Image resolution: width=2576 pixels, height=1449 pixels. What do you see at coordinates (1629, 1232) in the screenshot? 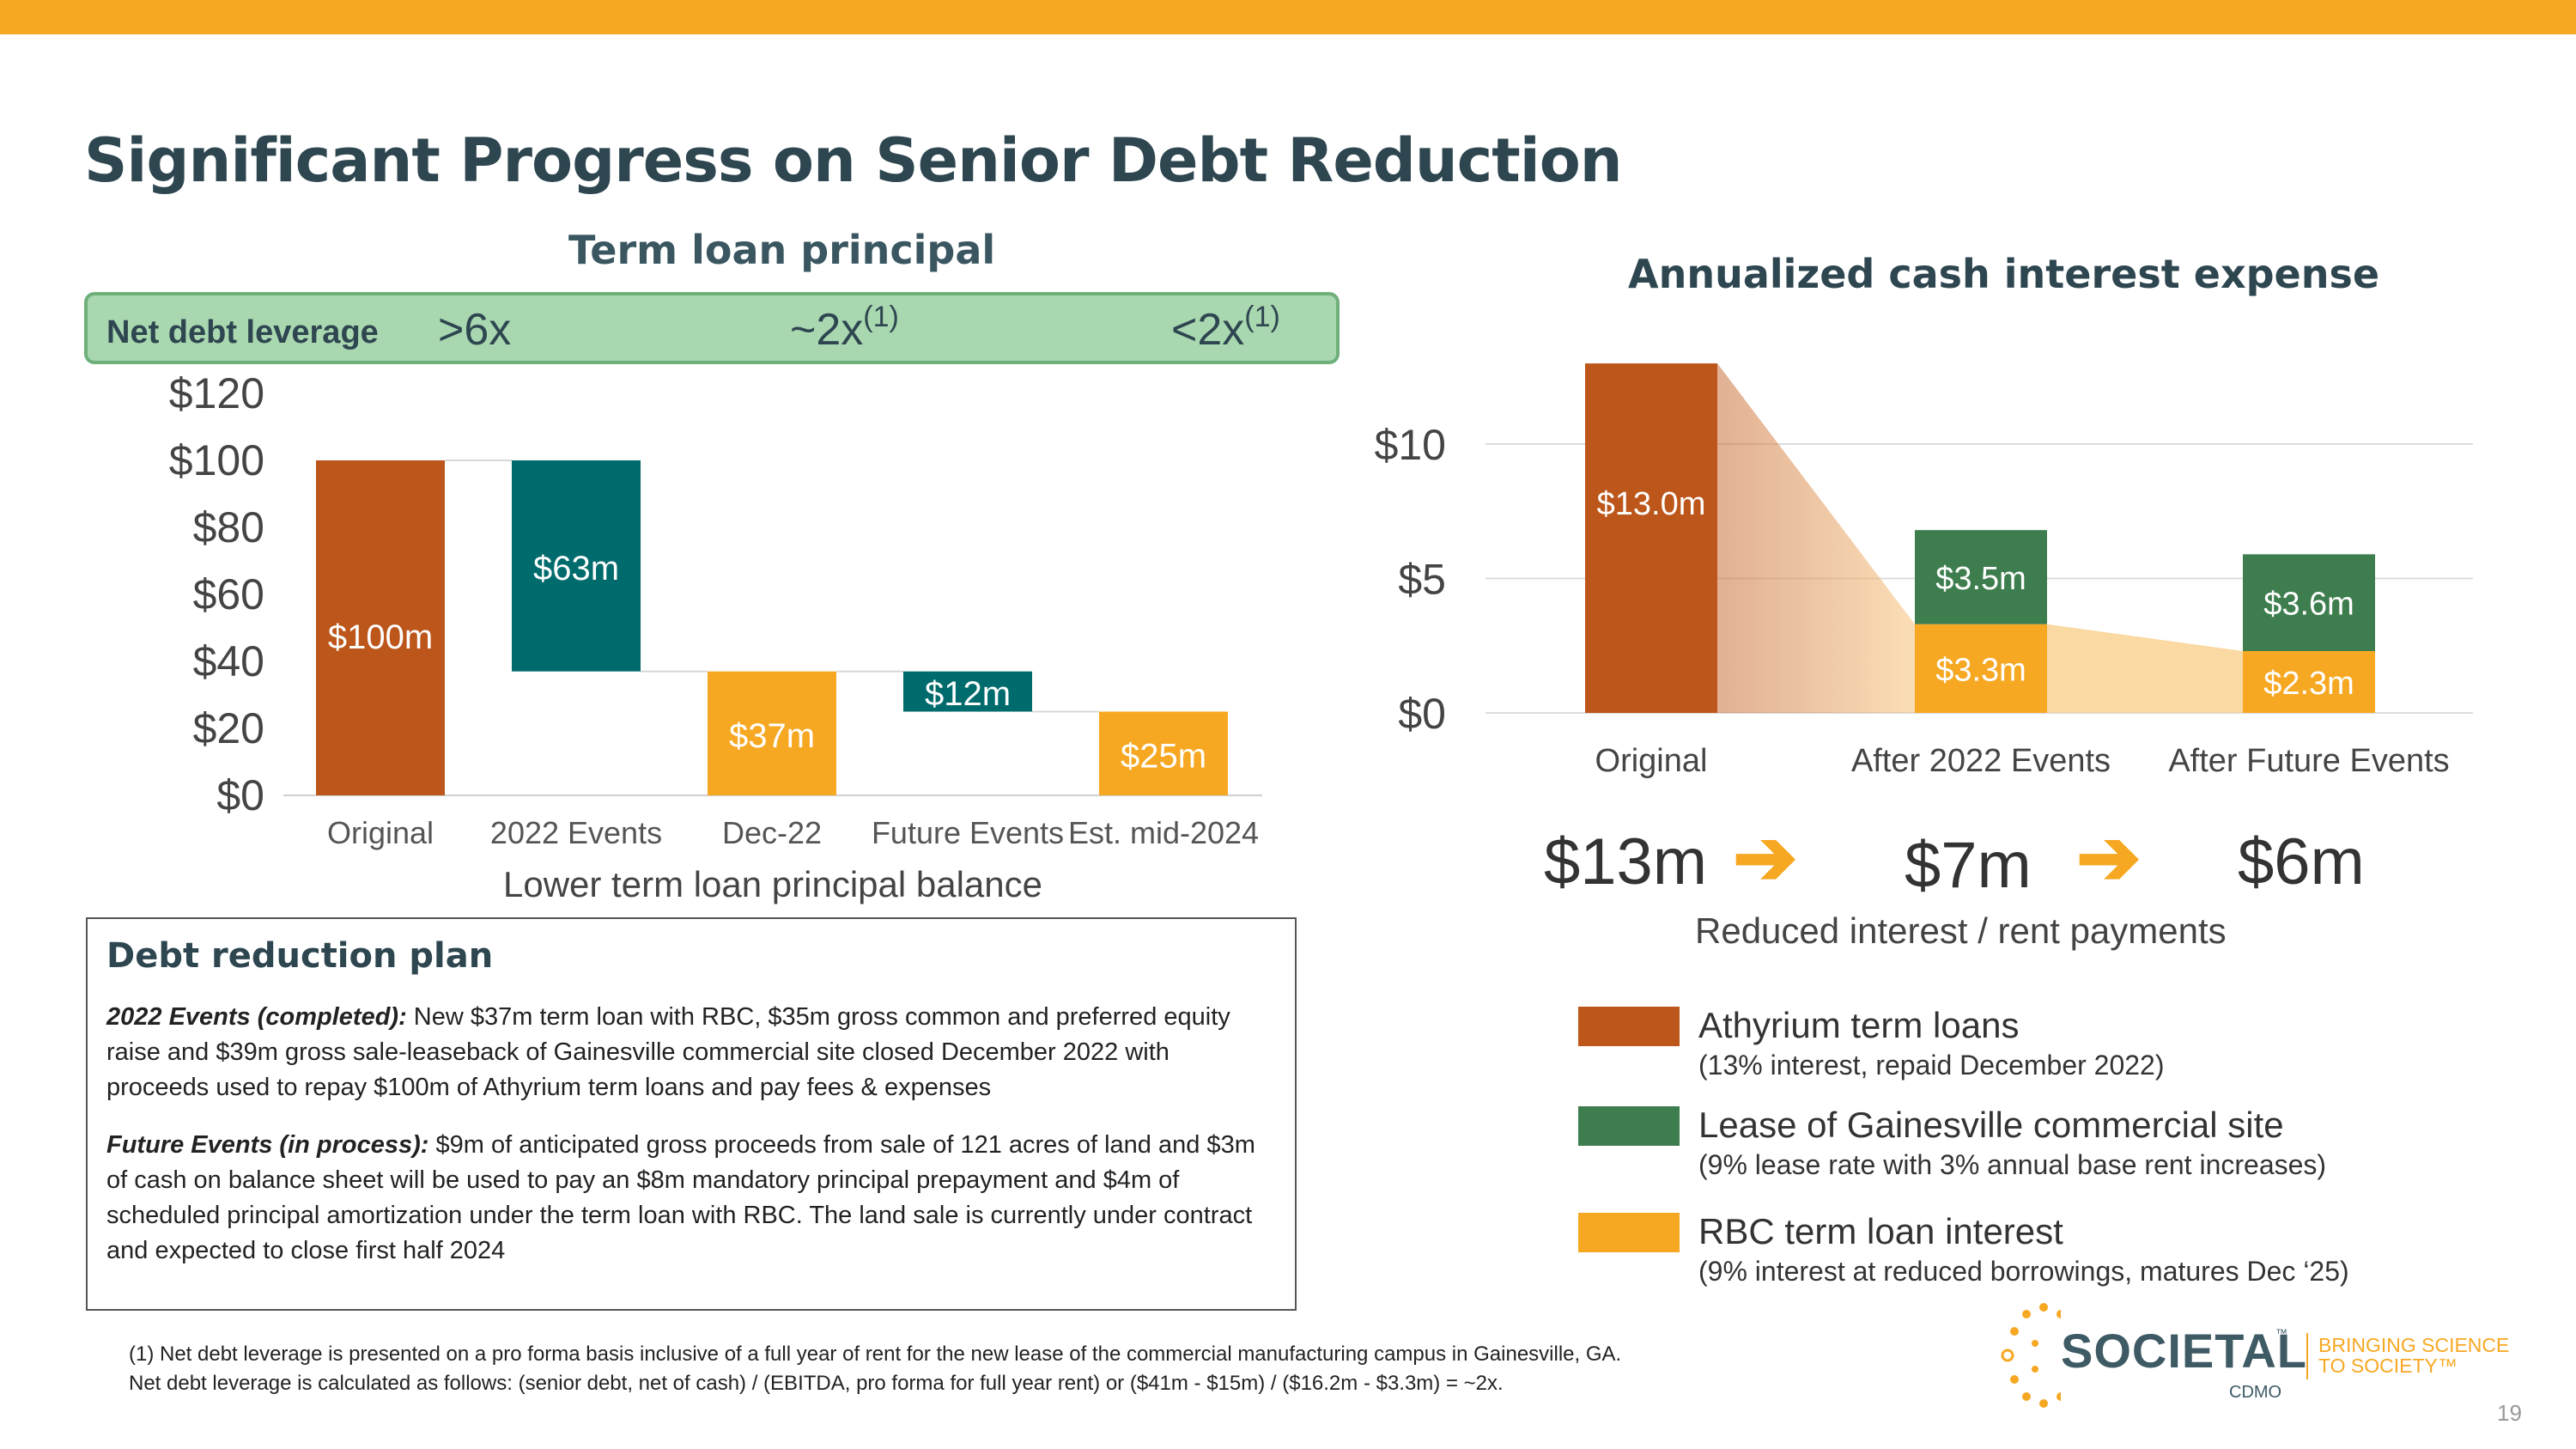
I see `legend-swatch-rbc` at bounding box center [1629, 1232].